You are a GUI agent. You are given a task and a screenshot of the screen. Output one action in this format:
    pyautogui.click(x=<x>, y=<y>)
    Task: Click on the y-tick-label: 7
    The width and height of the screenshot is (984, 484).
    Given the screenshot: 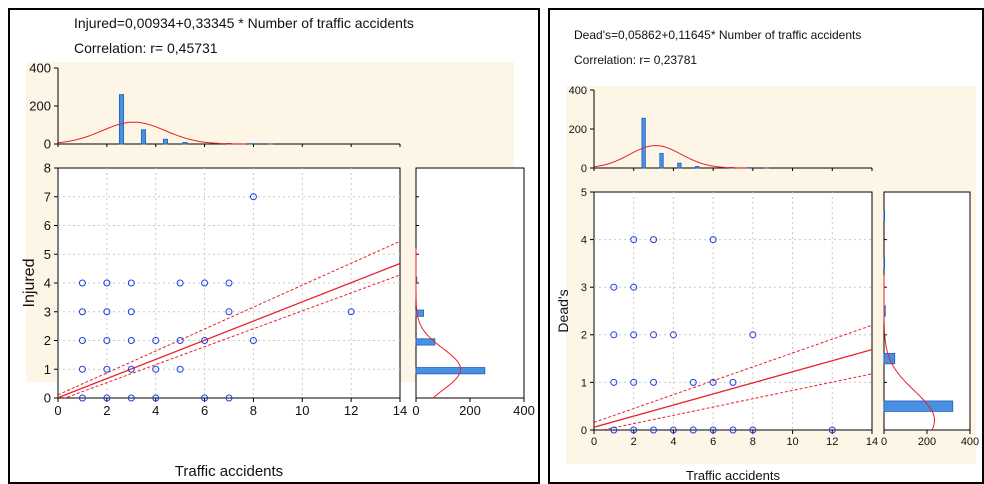 What is the action you would take?
    pyautogui.click(x=47, y=196)
    